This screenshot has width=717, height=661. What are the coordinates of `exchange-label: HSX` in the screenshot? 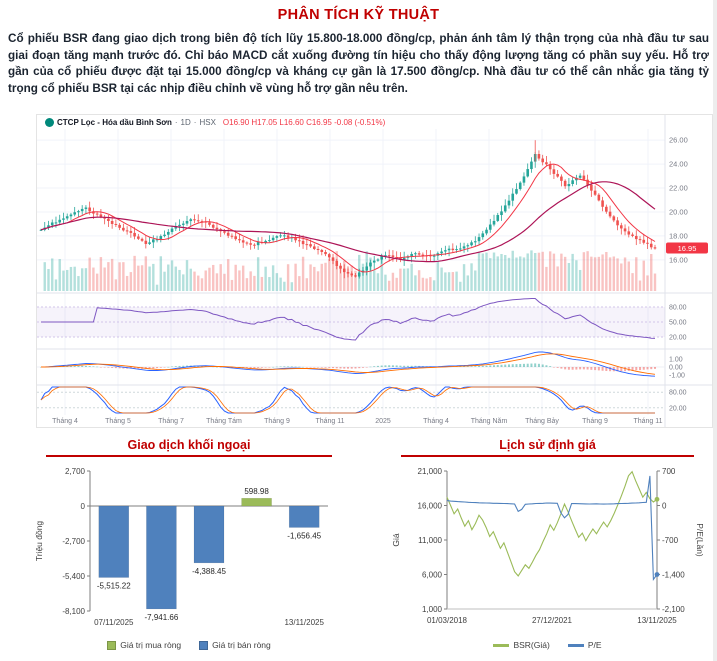 It's located at (207, 122).